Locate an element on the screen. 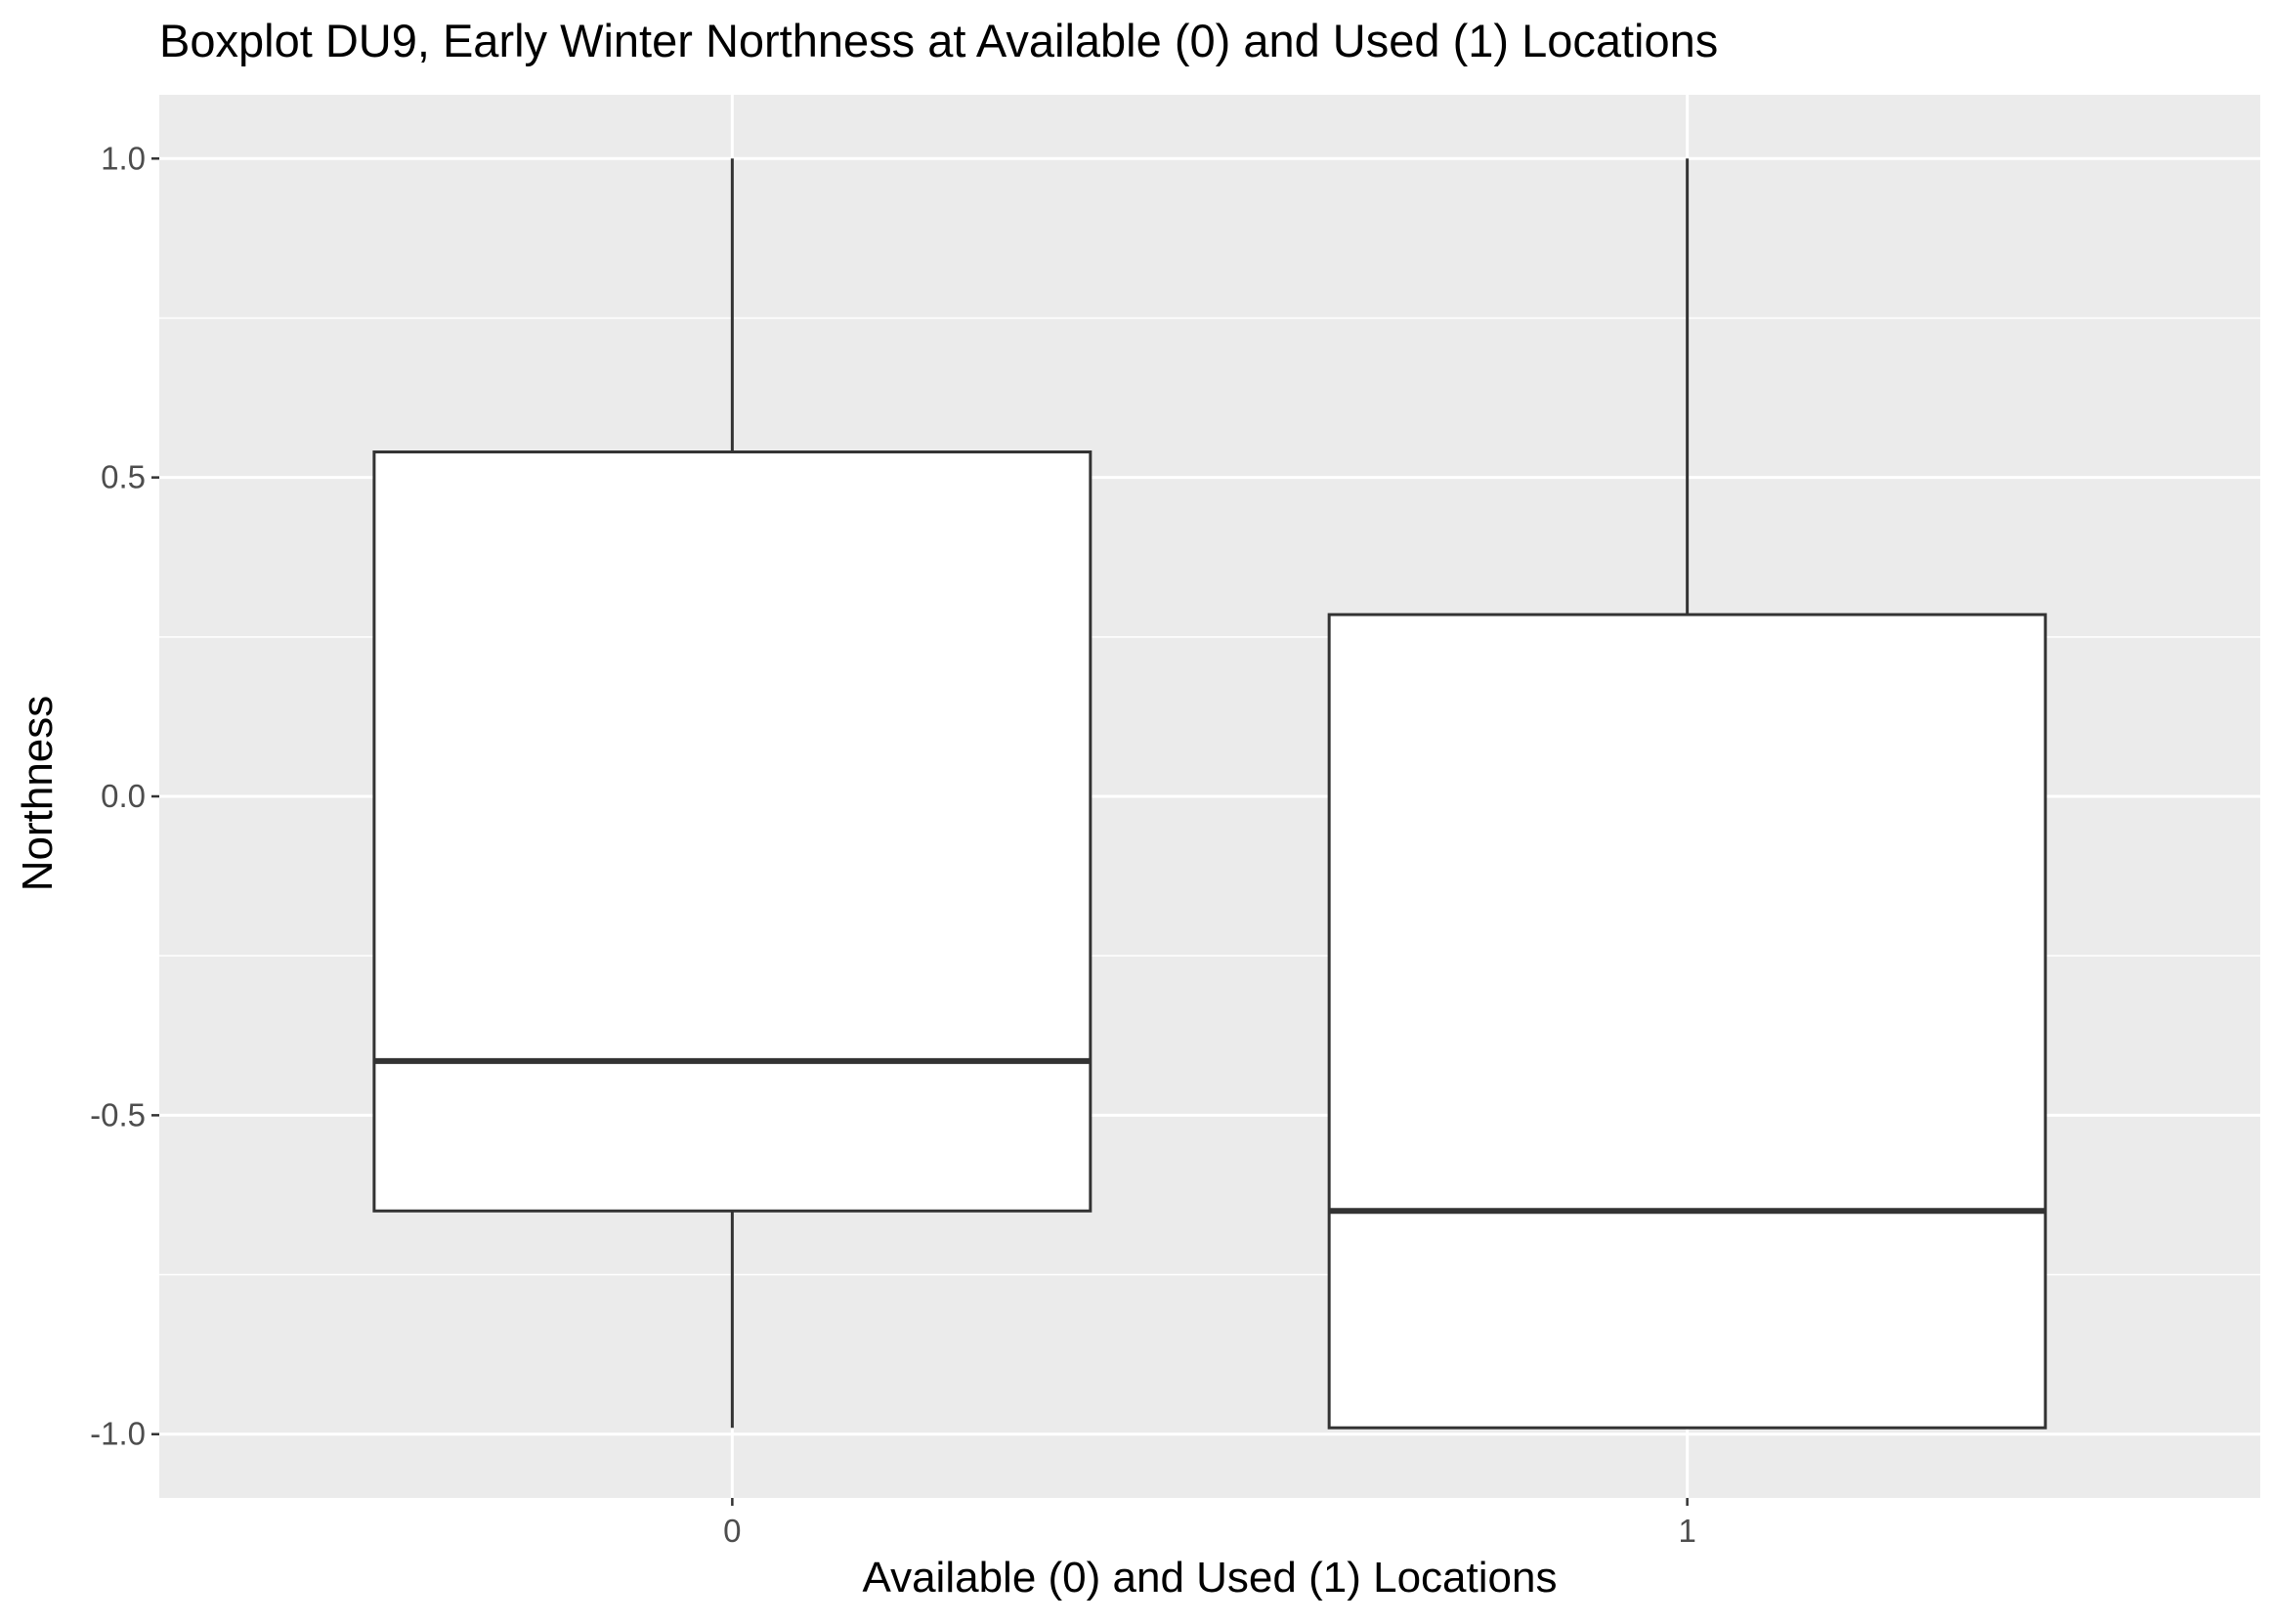 This screenshot has width=2271, height=1624. y-axis: -1.0 -0.5 0.0 0.5 1.0 is located at coordinates (124, 796).